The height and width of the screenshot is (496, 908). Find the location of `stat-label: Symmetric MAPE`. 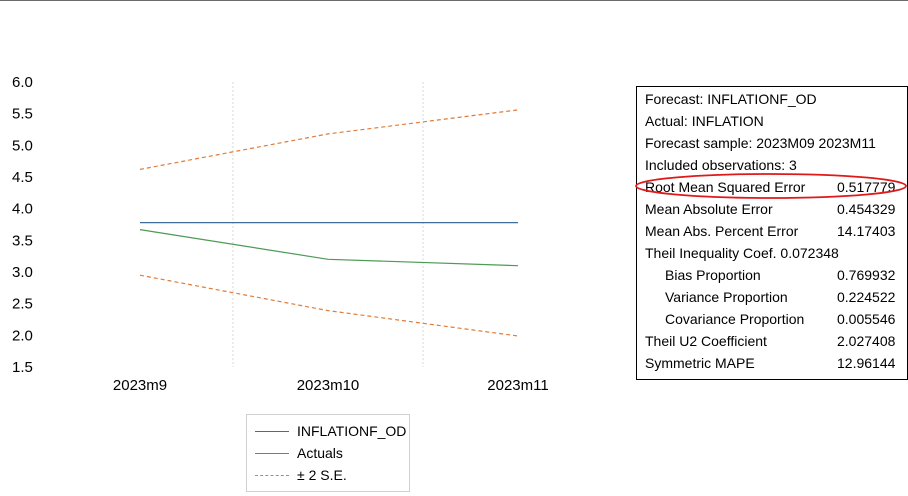

stat-label: Symmetric MAPE is located at coordinates (700, 363).